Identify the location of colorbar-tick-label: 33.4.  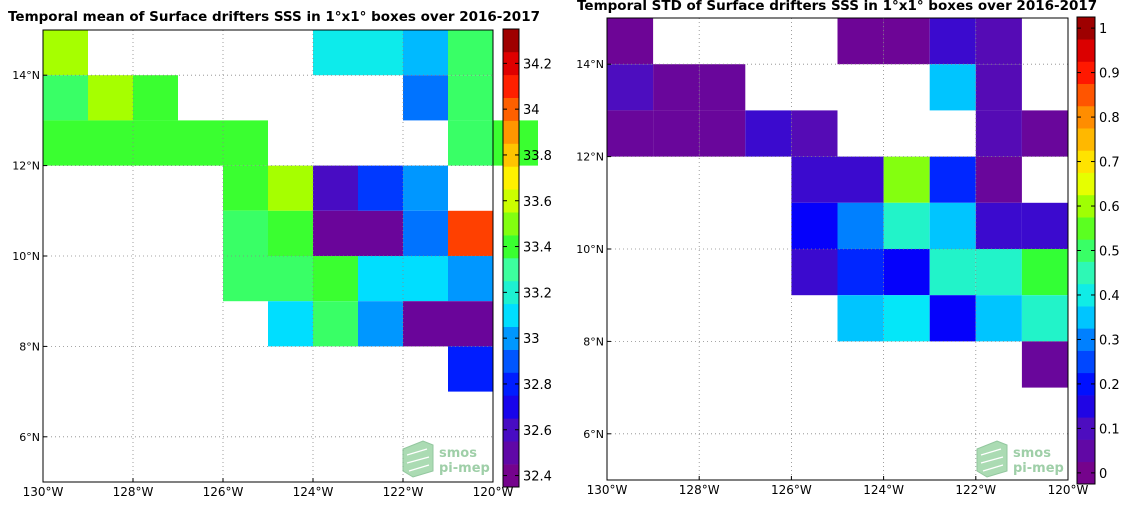
(537, 248).